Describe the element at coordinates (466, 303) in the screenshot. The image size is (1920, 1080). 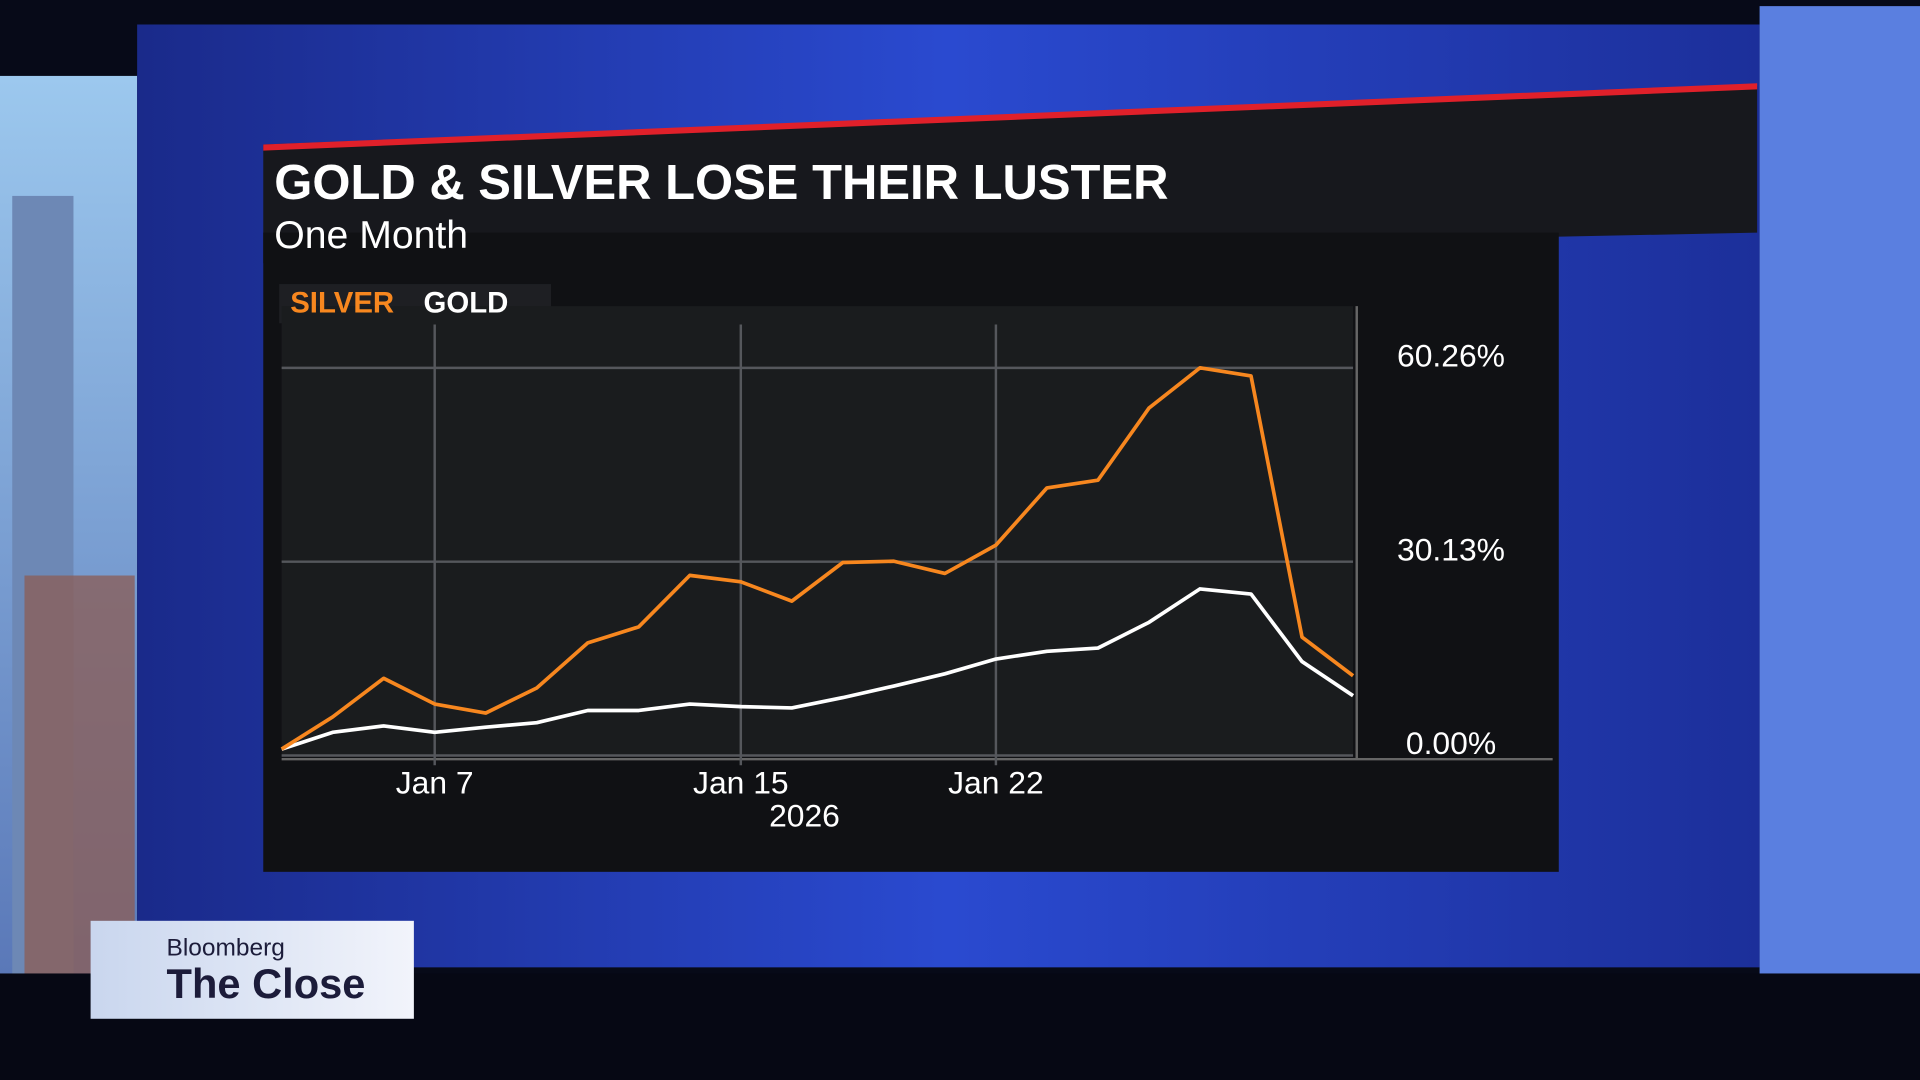
I see `legend-entry: GOLD` at that location.